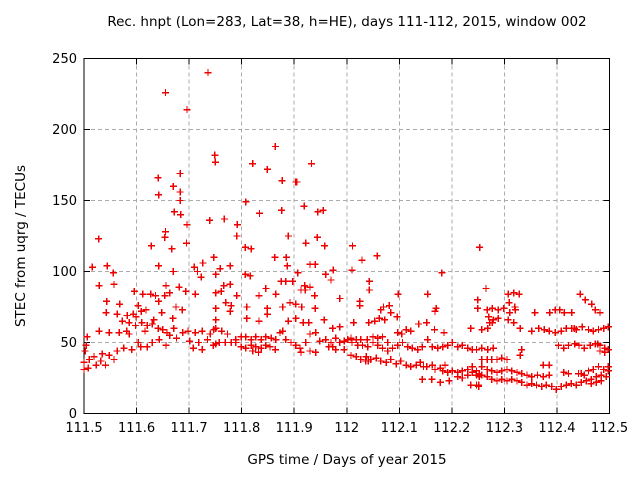 This screenshot has height=480, width=640. Describe the element at coordinates (136, 428) in the screenshot. I see `x-tick-label: 111.6` at that location.